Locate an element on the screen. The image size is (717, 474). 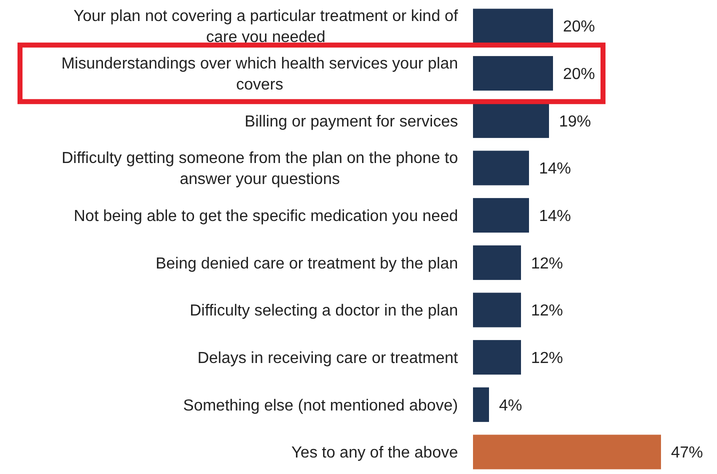
data-label: 4% is located at coordinates (510, 405).